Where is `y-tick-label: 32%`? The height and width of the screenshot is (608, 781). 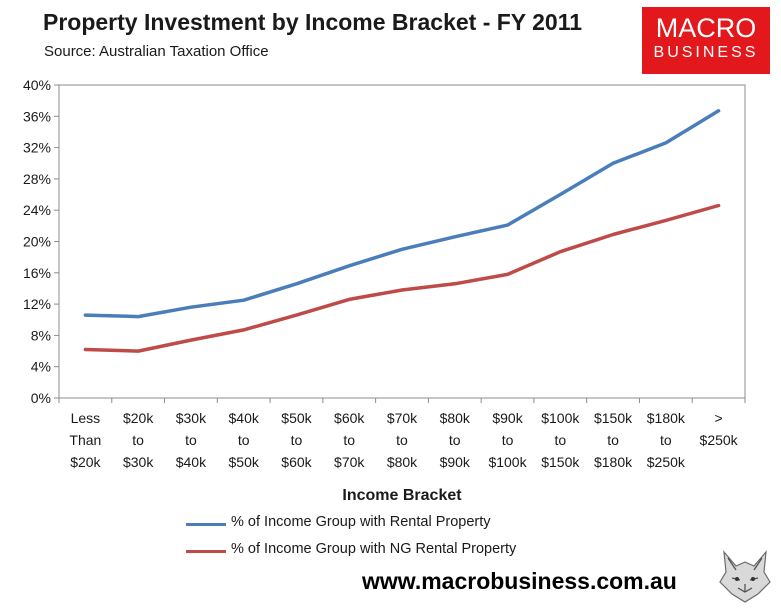
y-tick-label: 32% is located at coordinates (37, 148).